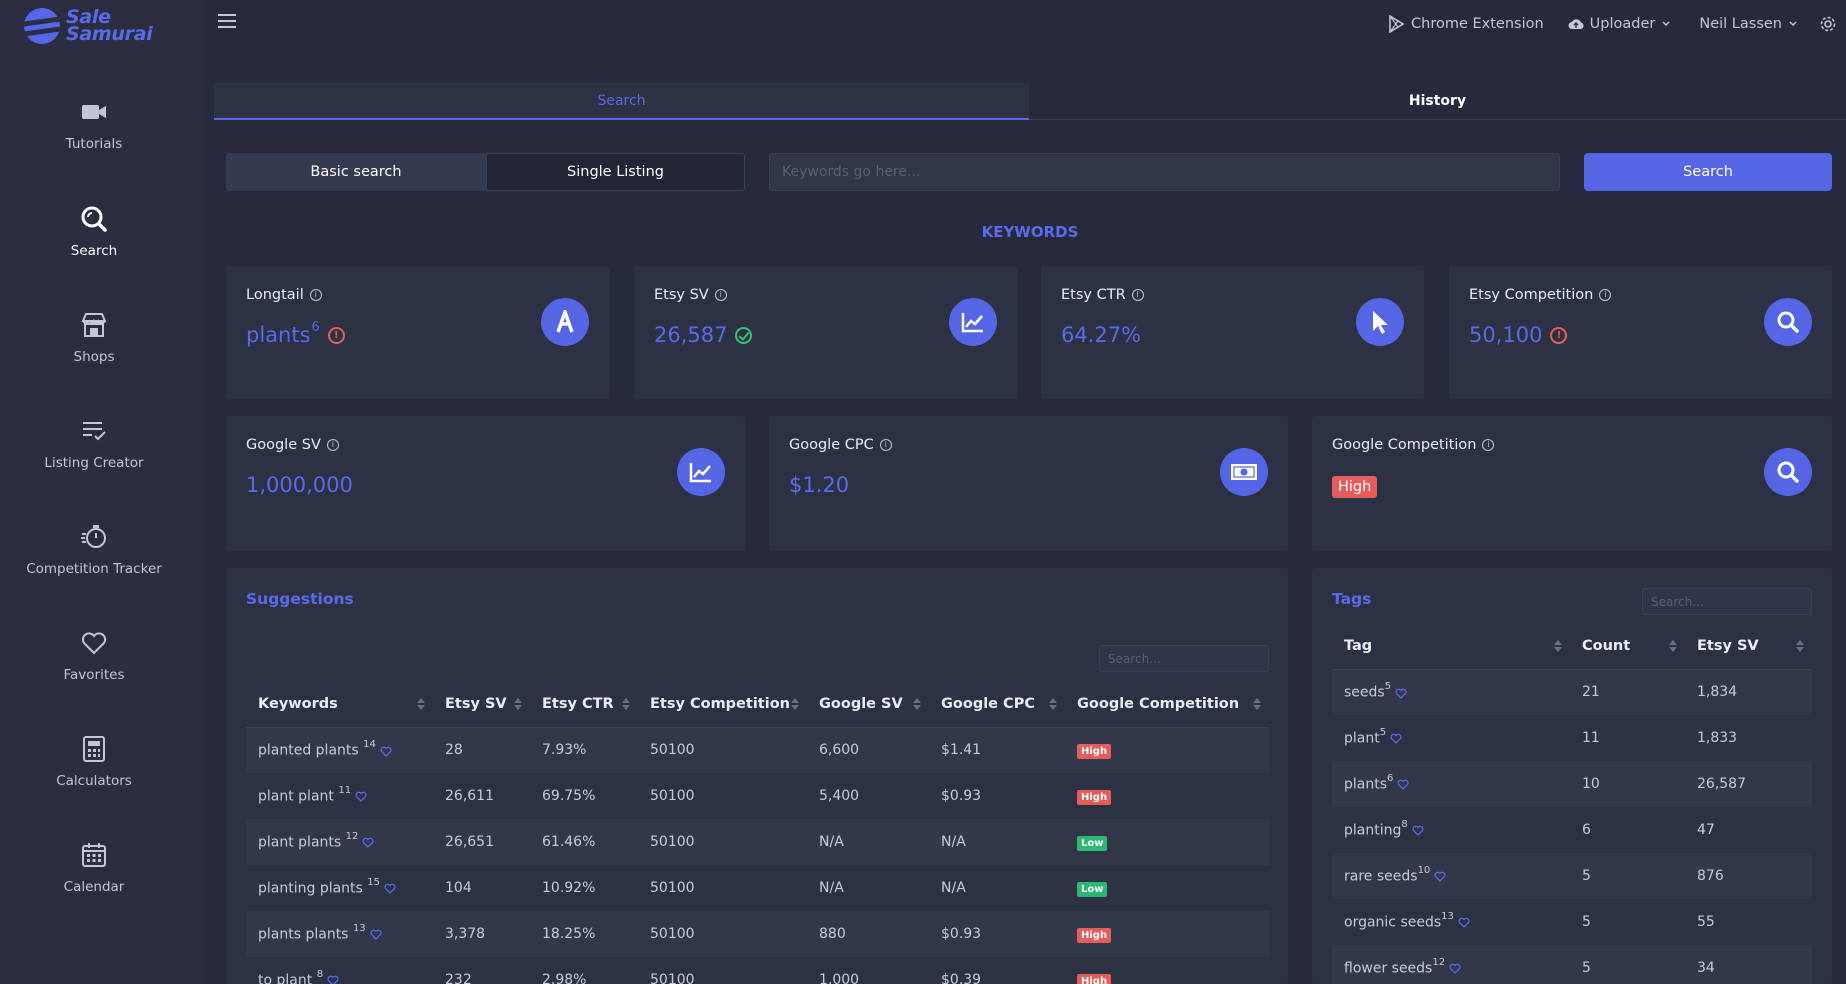  I want to click on single-listing-toggle: Single Listing, so click(615, 172).